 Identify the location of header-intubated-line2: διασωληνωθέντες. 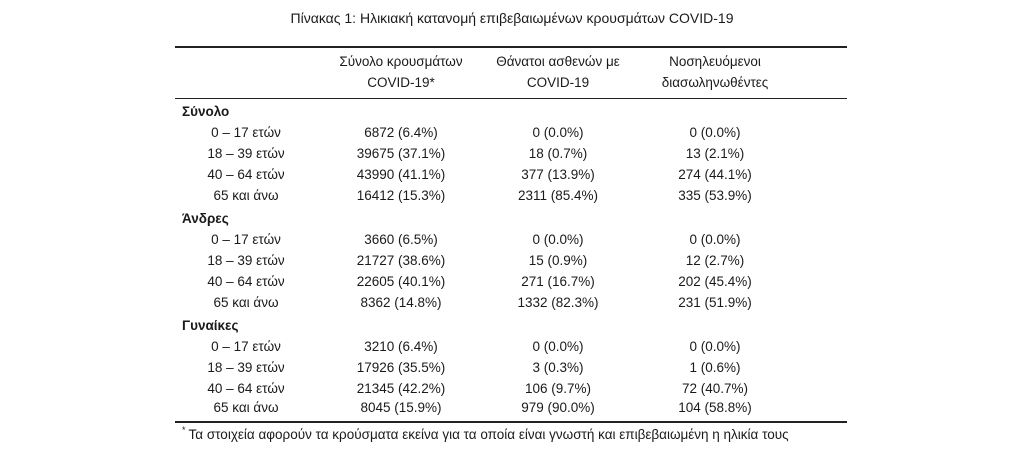
(715, 82).